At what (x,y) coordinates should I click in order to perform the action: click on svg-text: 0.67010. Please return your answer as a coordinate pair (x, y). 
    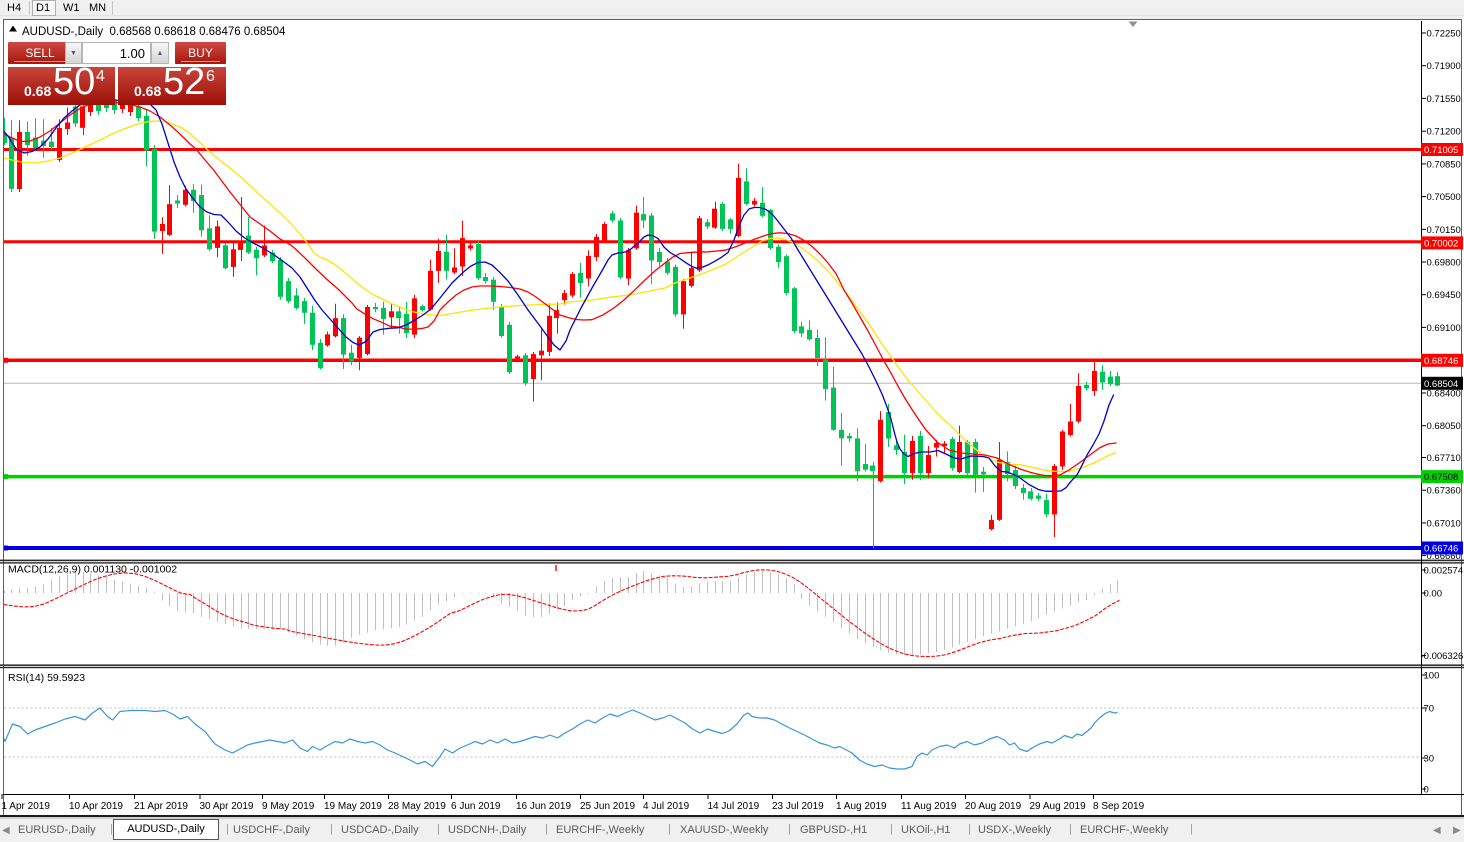
    Looking at the image, I should click on (1444, 523).